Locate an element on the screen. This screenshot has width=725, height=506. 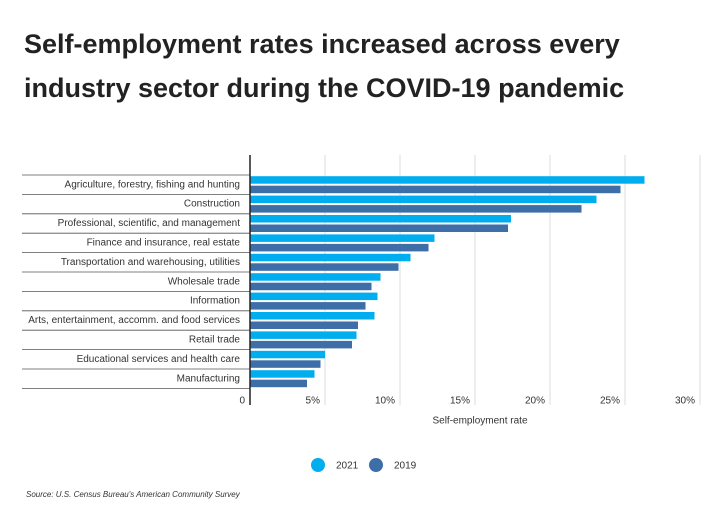
legend-label: 2021 is located at coordinates (347, 466).